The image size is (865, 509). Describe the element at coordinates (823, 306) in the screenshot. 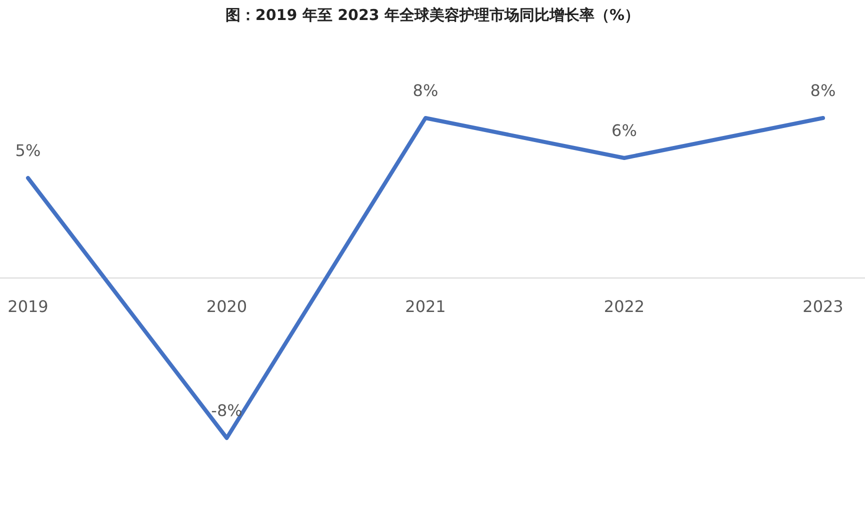

I see `x-tick-label: 2023` at that location.